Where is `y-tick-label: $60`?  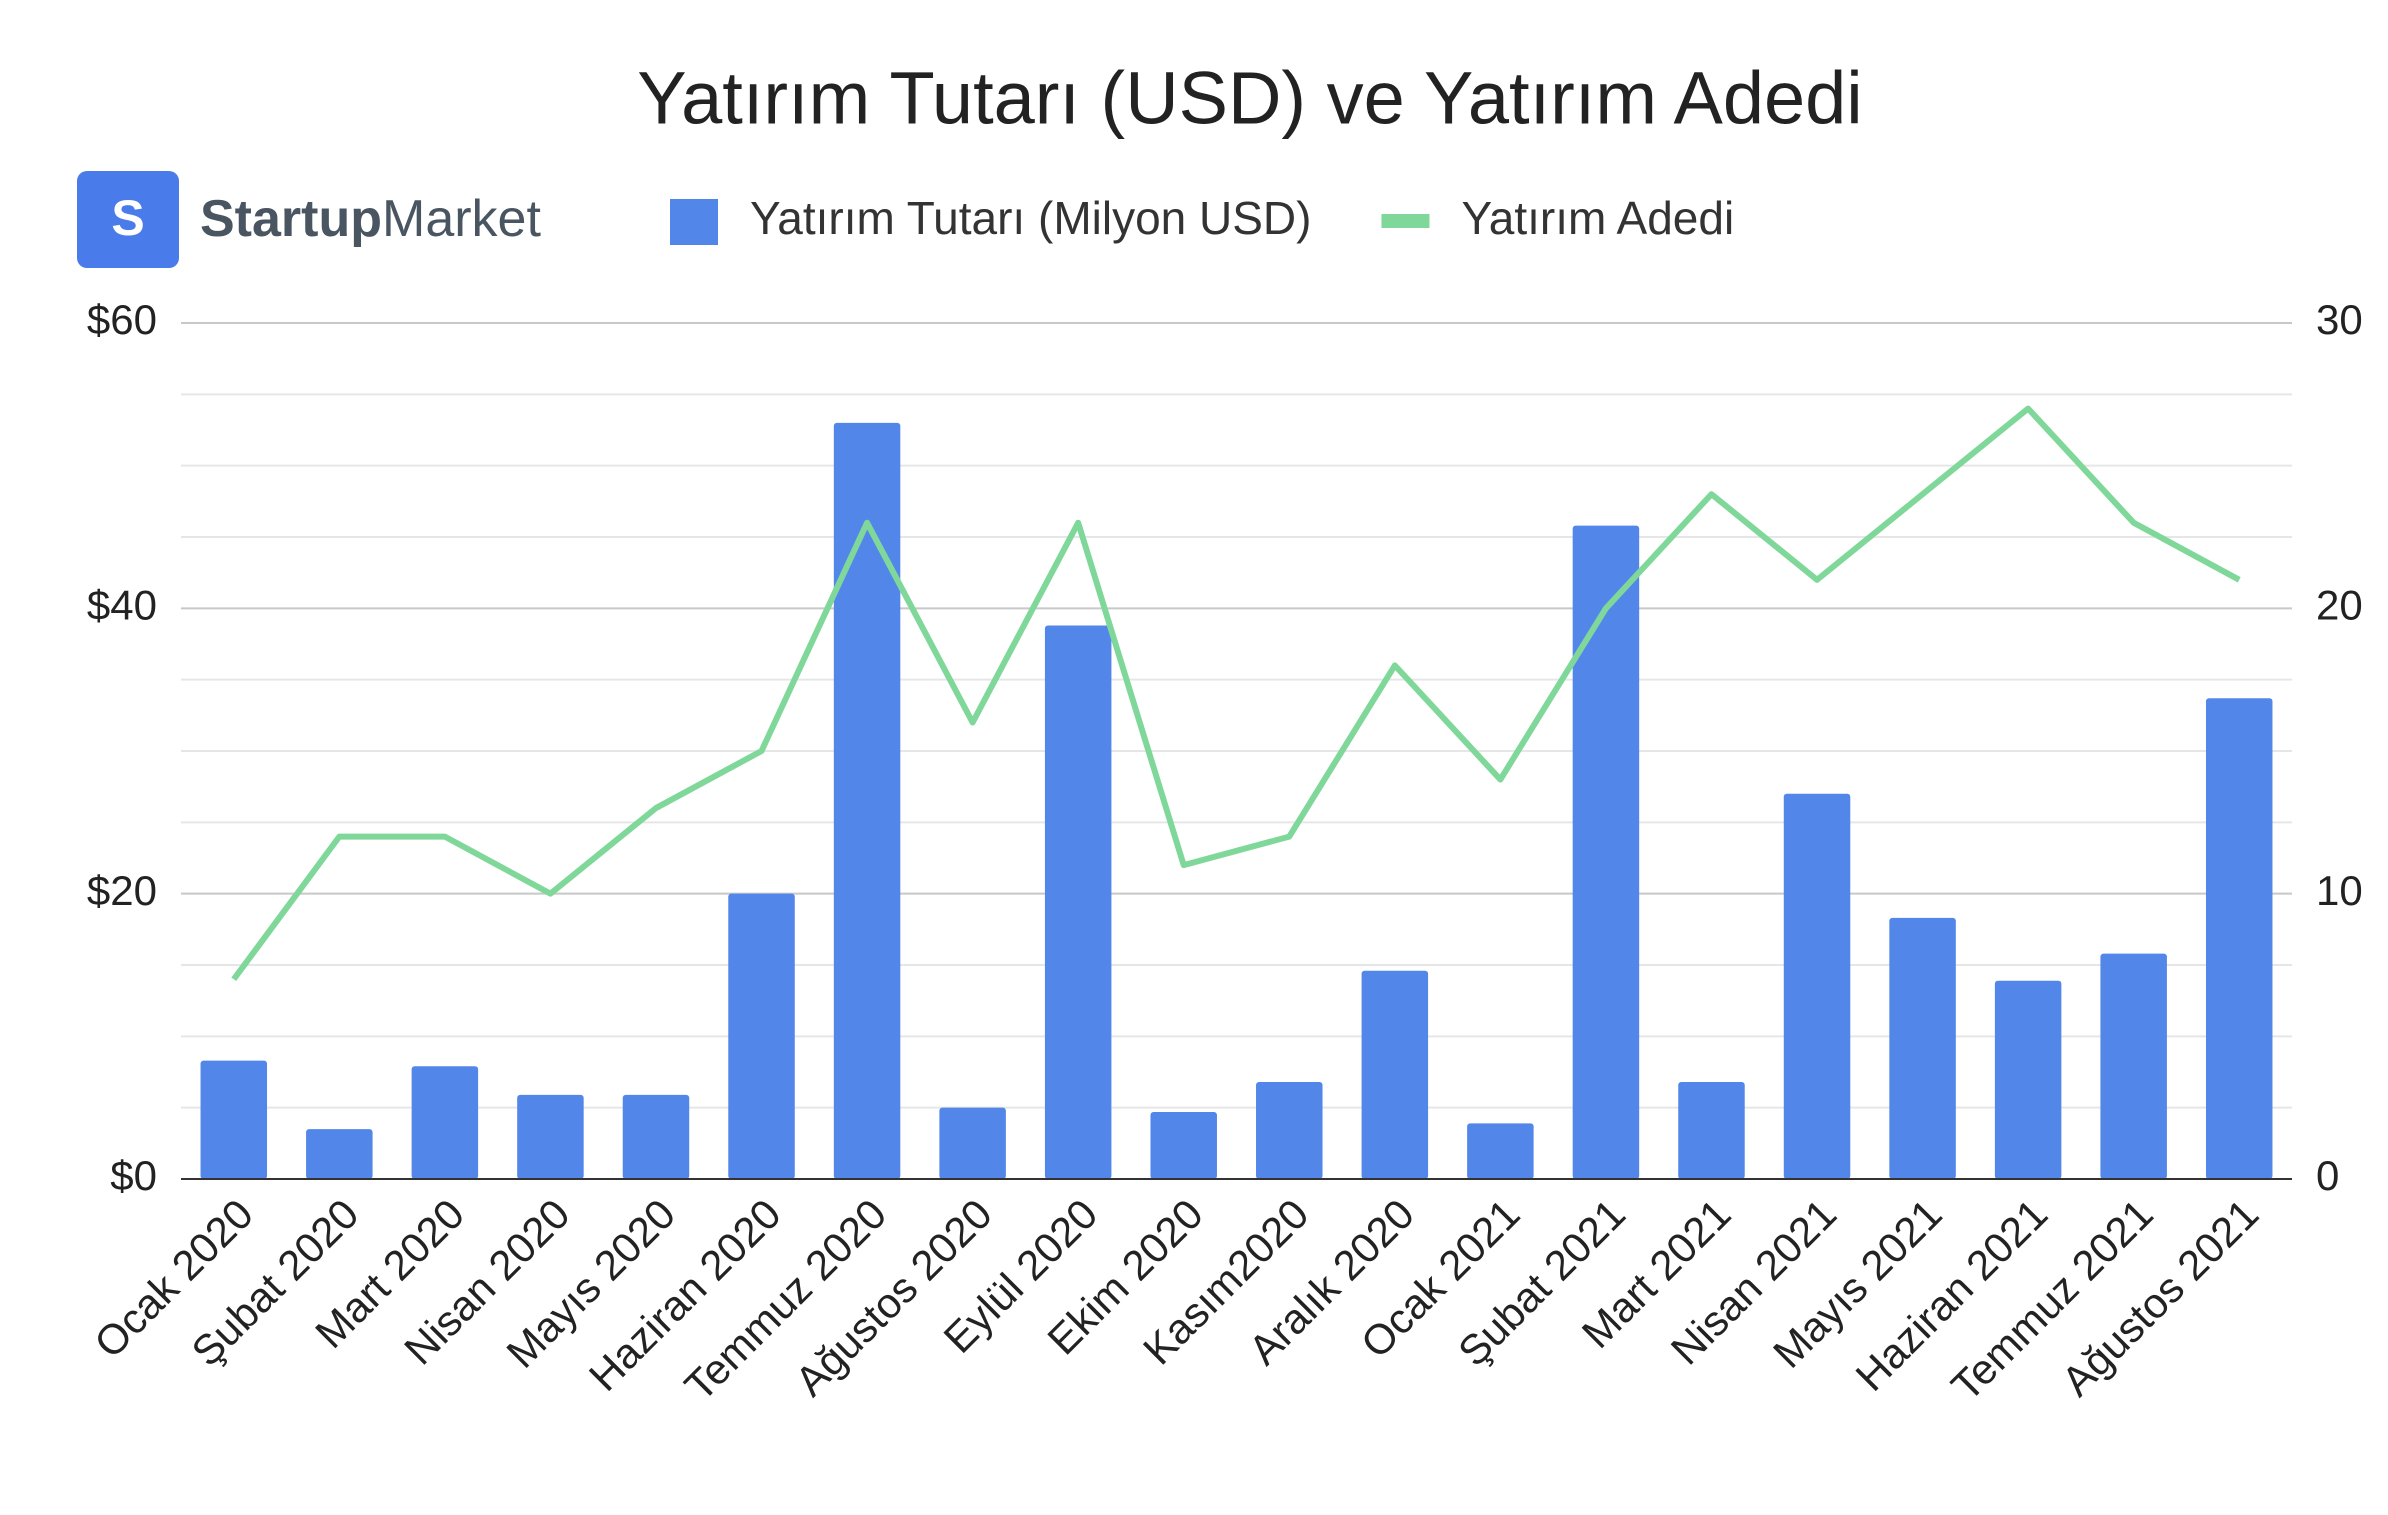
y-tick-label: $60 is located at coordinates (122, 319).